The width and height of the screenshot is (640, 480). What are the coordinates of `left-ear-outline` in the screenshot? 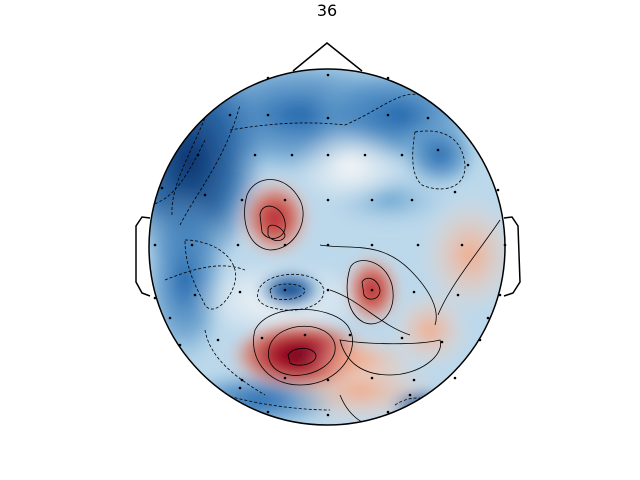 It's located at (143, 256).